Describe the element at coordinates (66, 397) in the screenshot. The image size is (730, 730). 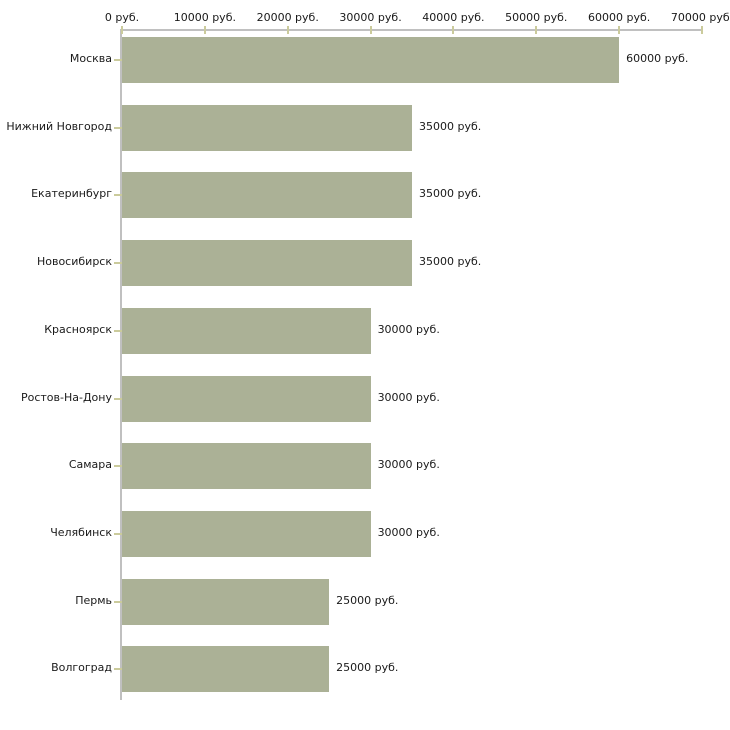
I see `clabel category-label: Ростов-На-Дону` at that location.